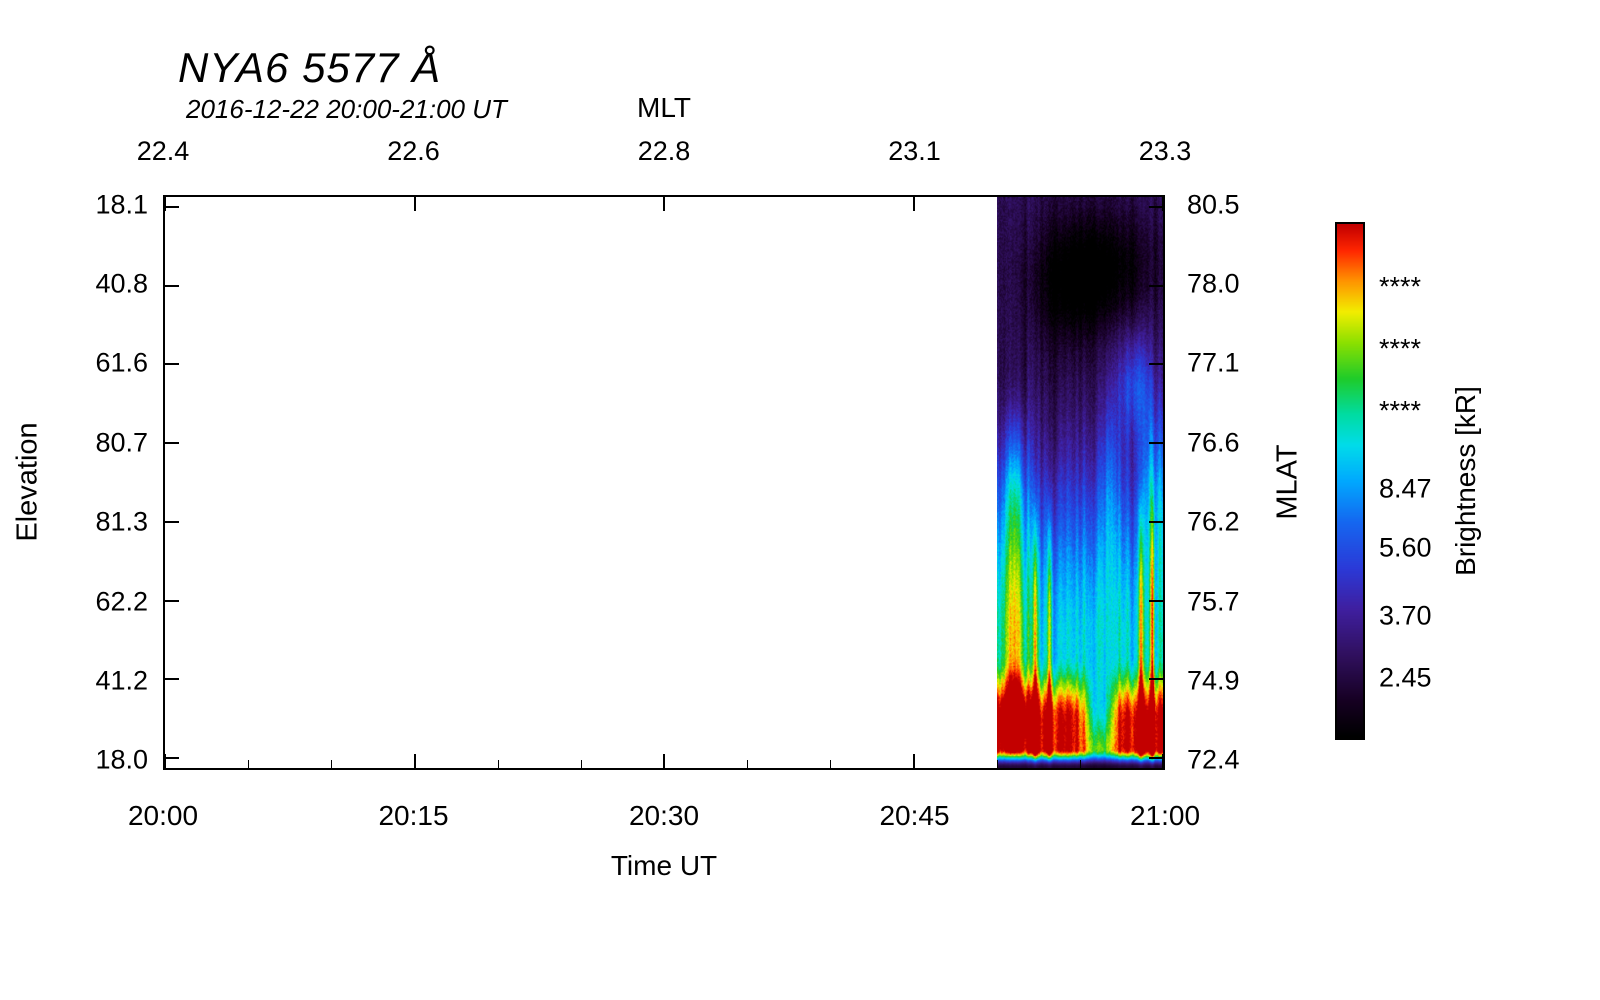 This screenshot has height=1000, width=1600. Describe the element at coordinates (1465, 481) in the screenshot. I see `colorbar-title: Brightness [kR]` at that location.